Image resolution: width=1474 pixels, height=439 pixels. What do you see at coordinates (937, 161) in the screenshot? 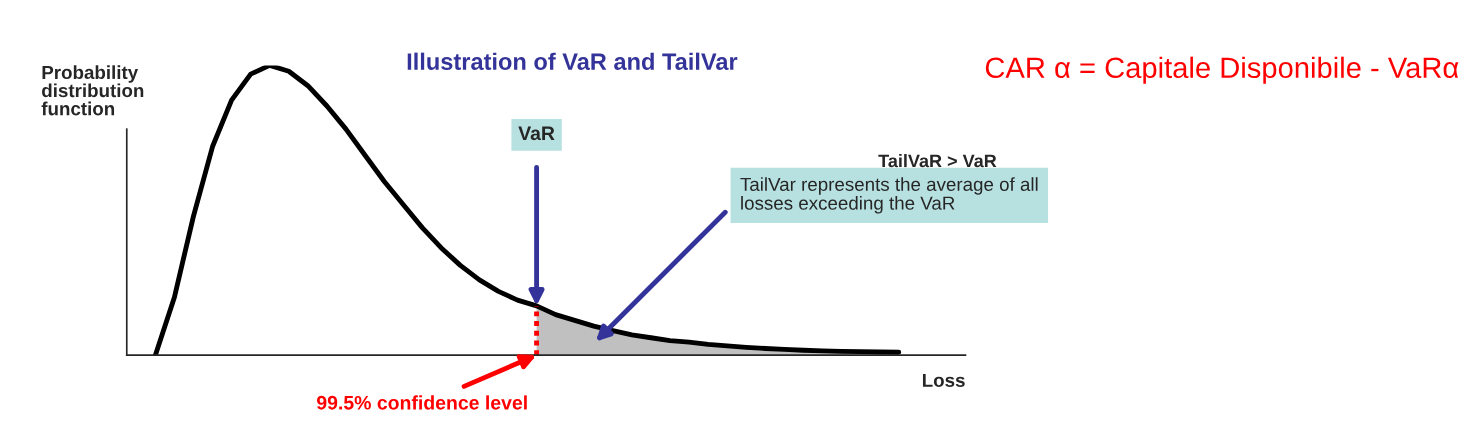
I see `annotation: TailVaR > VaR` at bounding box center [937, 161].